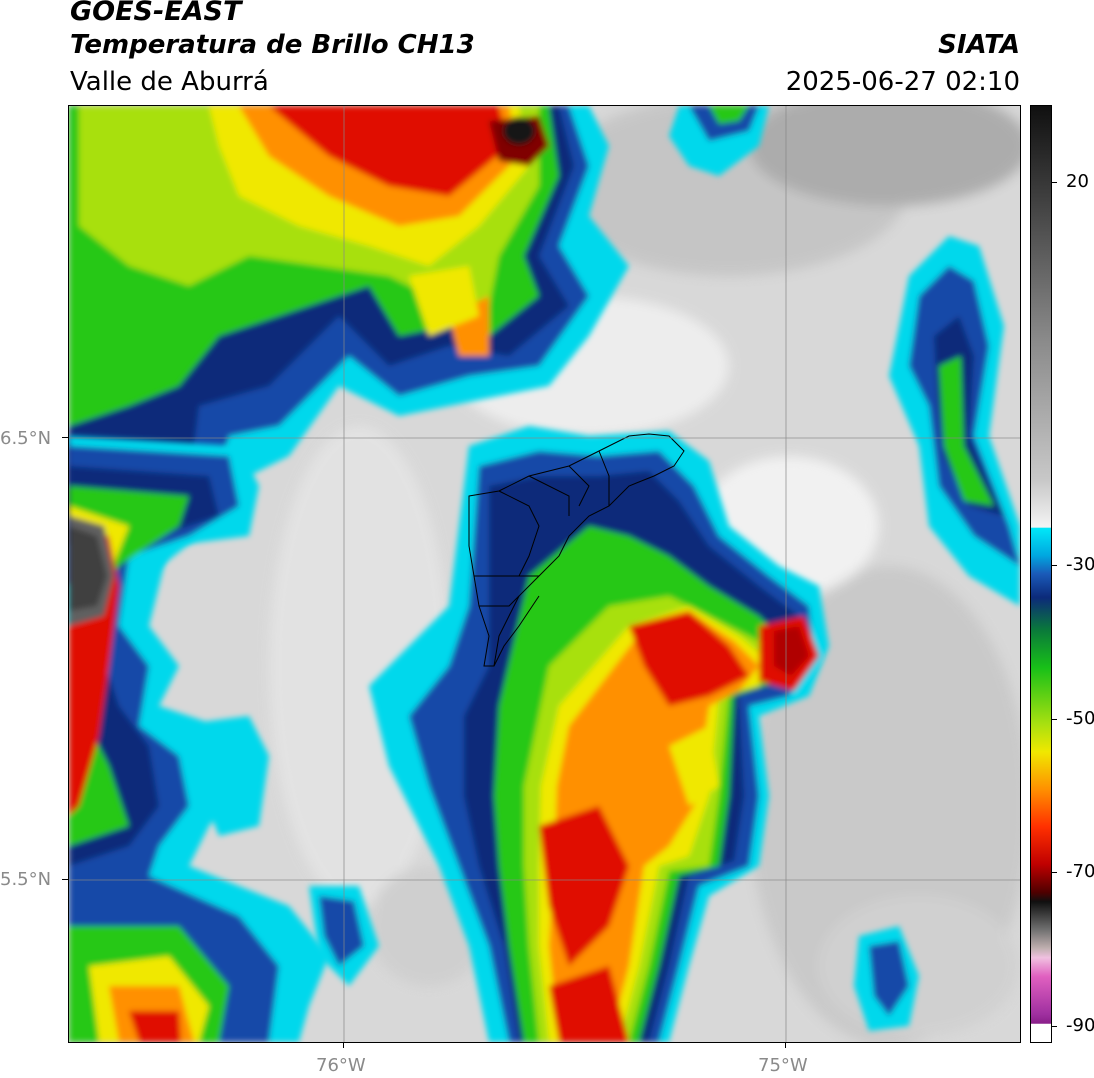 This screenshot has width=1094, height=1078. I want to click on lat-label-6-5n: 6.5°N, so click(26, 438).